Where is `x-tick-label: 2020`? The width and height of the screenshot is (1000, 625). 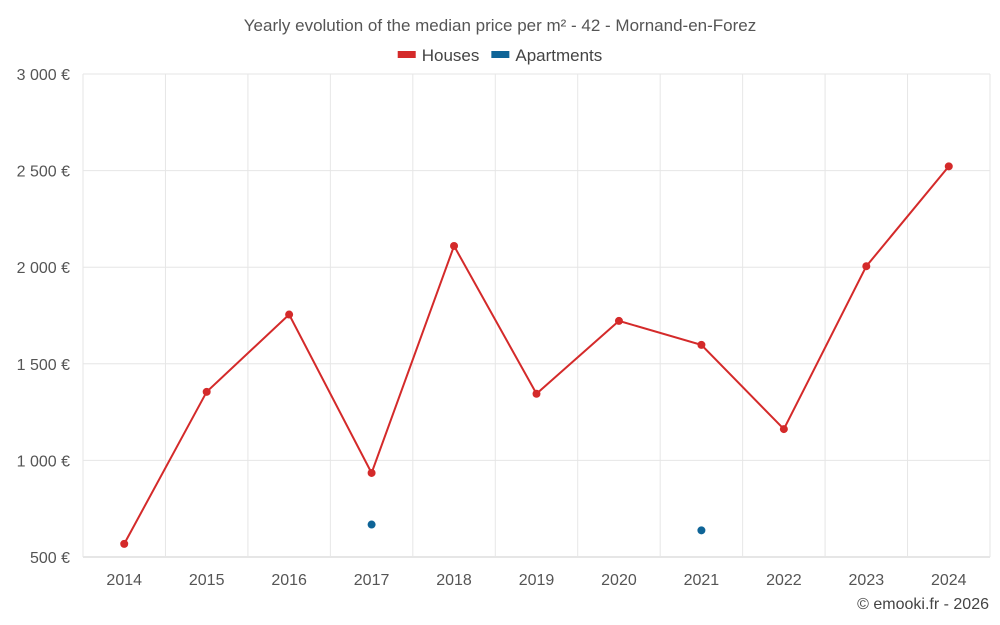 x-tick-label: 2020 is located at coordinates (619, 580).